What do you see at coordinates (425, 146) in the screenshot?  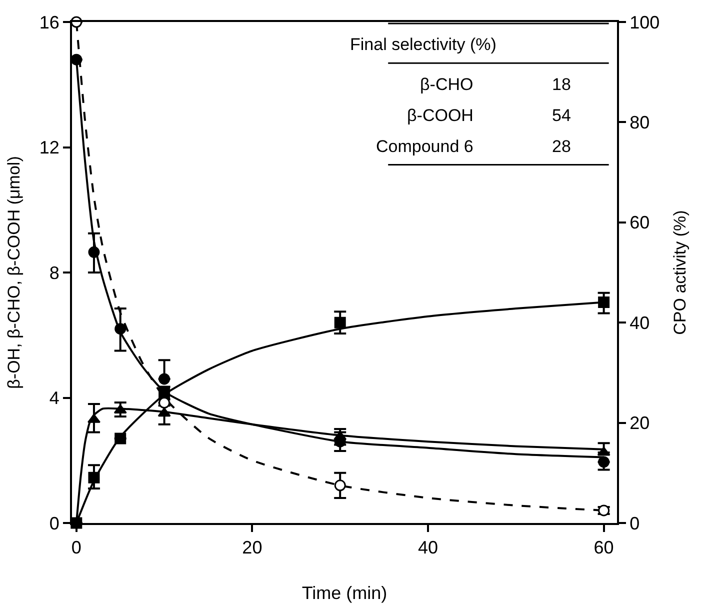 I see `annotation: Compound 6` at bounding box center [425, 146].